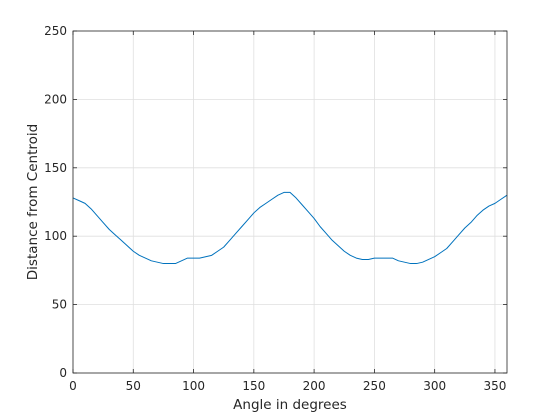 The height and width of the screenshot is (420, 560). What do you see at coordinates (55, 236) in the screenshot?
I see `y-tick-label: 100` at bounding box center [55, 236].